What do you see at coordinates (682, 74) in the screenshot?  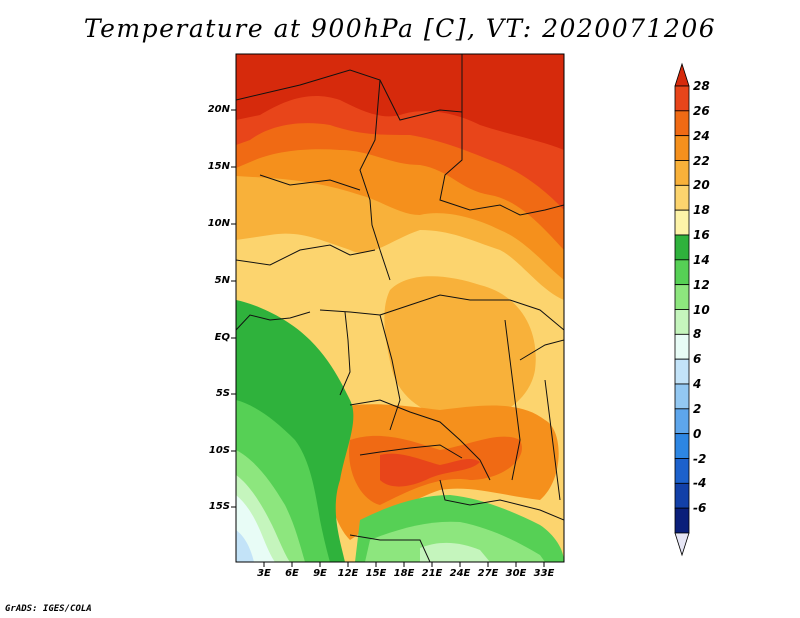 I see `colorbar-top-arrow` at bounding box center [682, 74].